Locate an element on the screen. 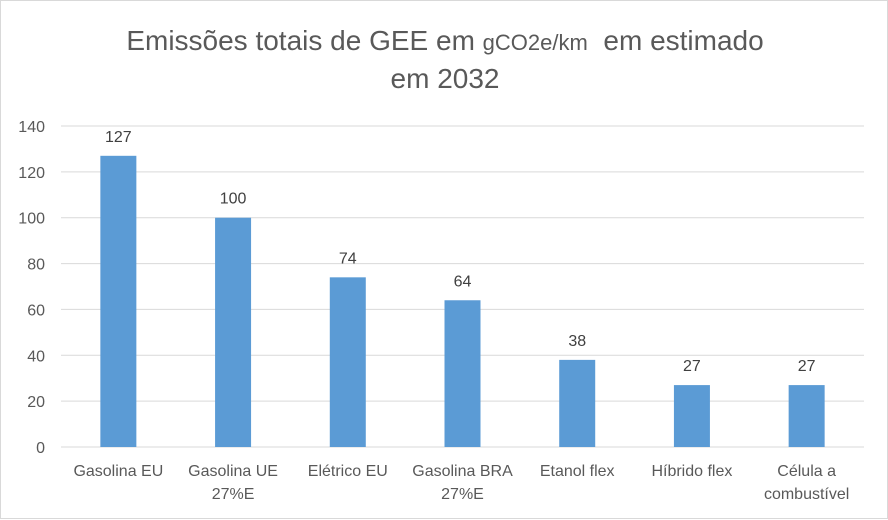  y-tick-label: 140 is located at coordinates (31, 127).